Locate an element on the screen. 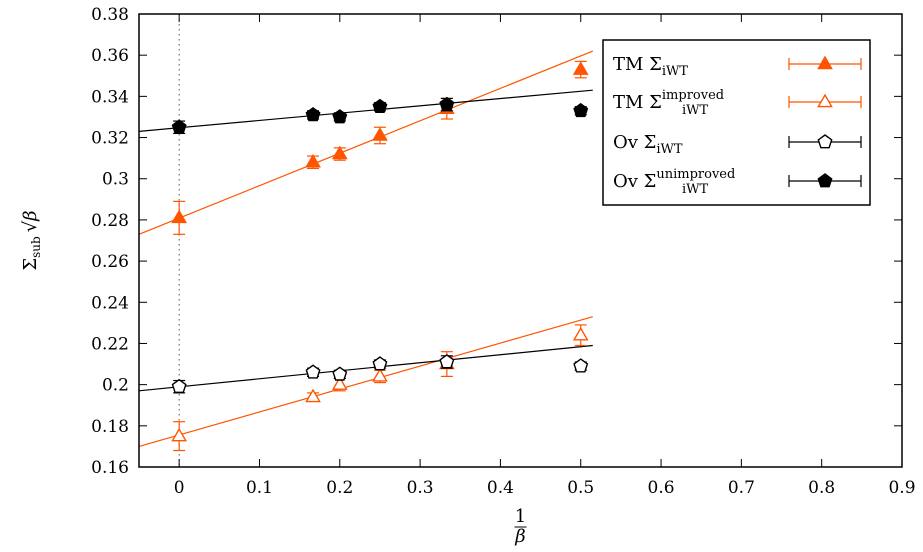  svg-text:Σsub√β: Σsub √β is located at coordinates (31, 240).